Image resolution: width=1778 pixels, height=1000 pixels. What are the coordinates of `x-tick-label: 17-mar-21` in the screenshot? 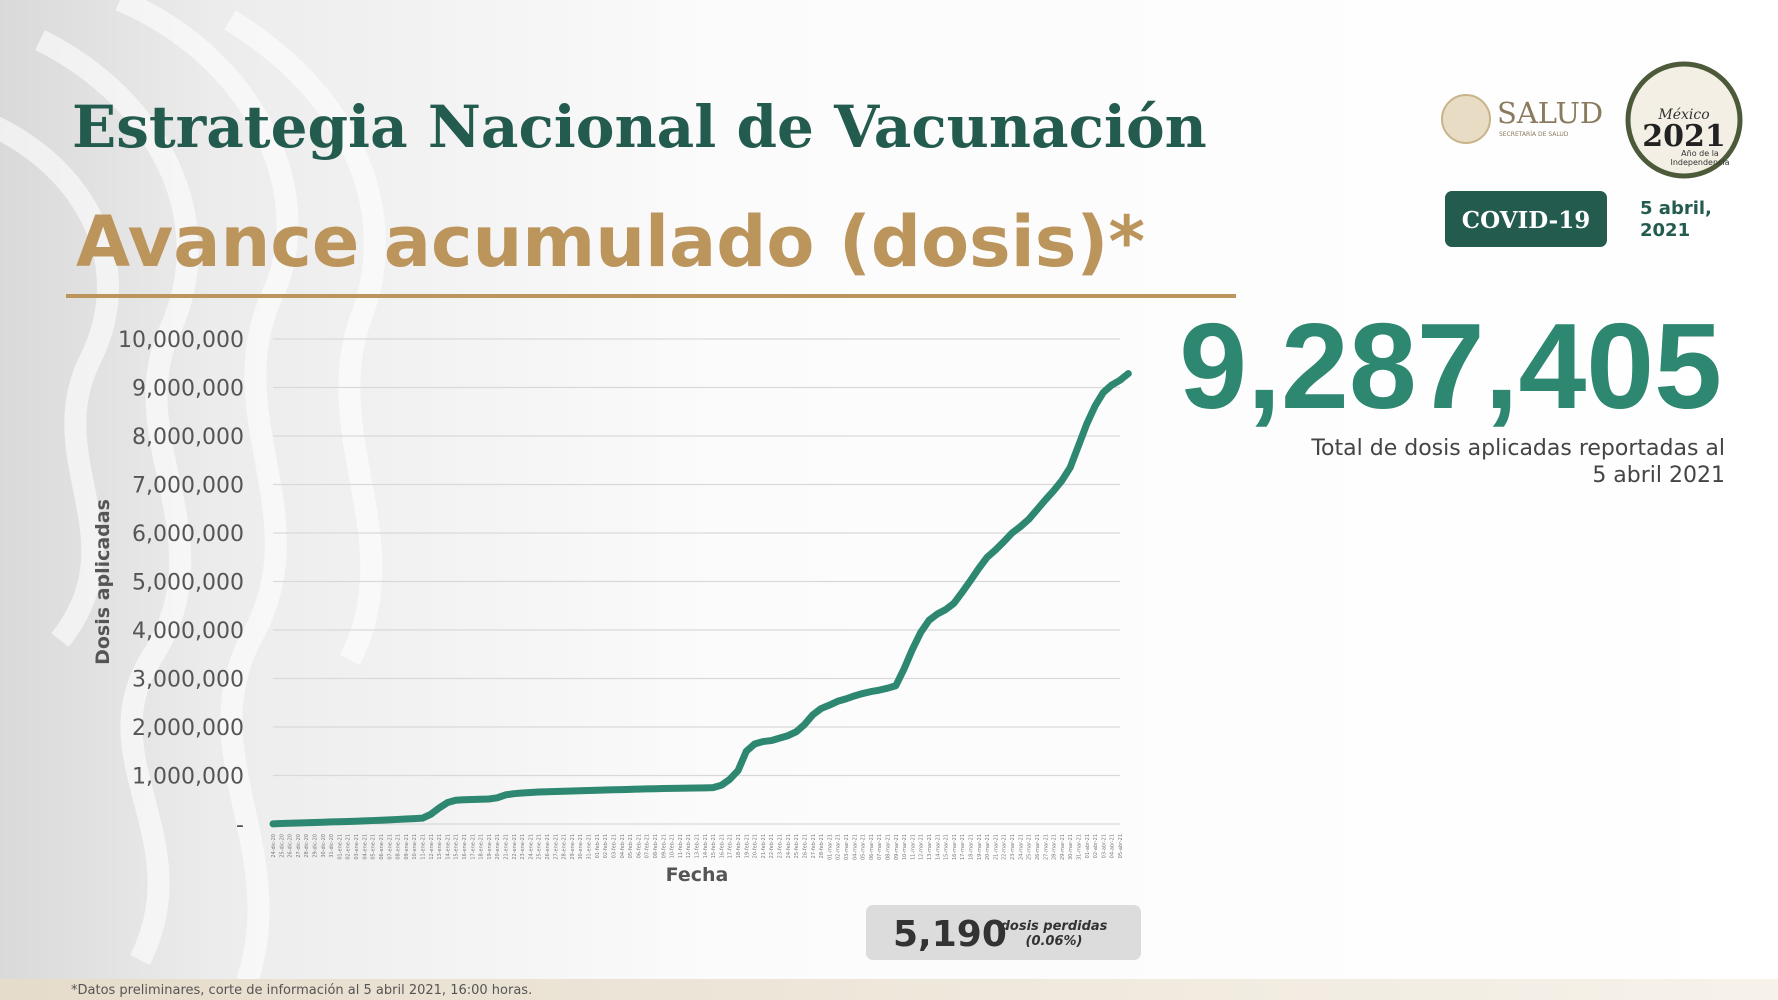 It's located at (963, 847).